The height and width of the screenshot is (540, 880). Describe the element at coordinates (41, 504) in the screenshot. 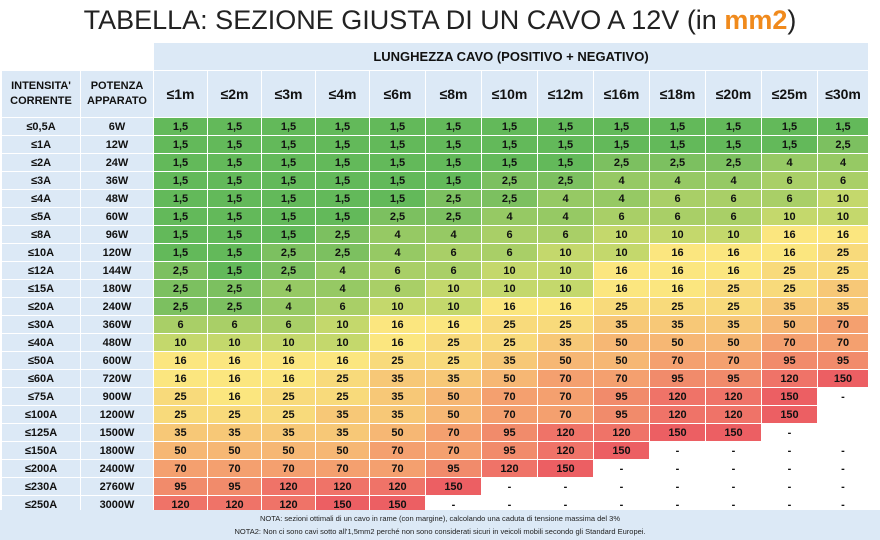

I see `current-cell: ≤250A` at that location.